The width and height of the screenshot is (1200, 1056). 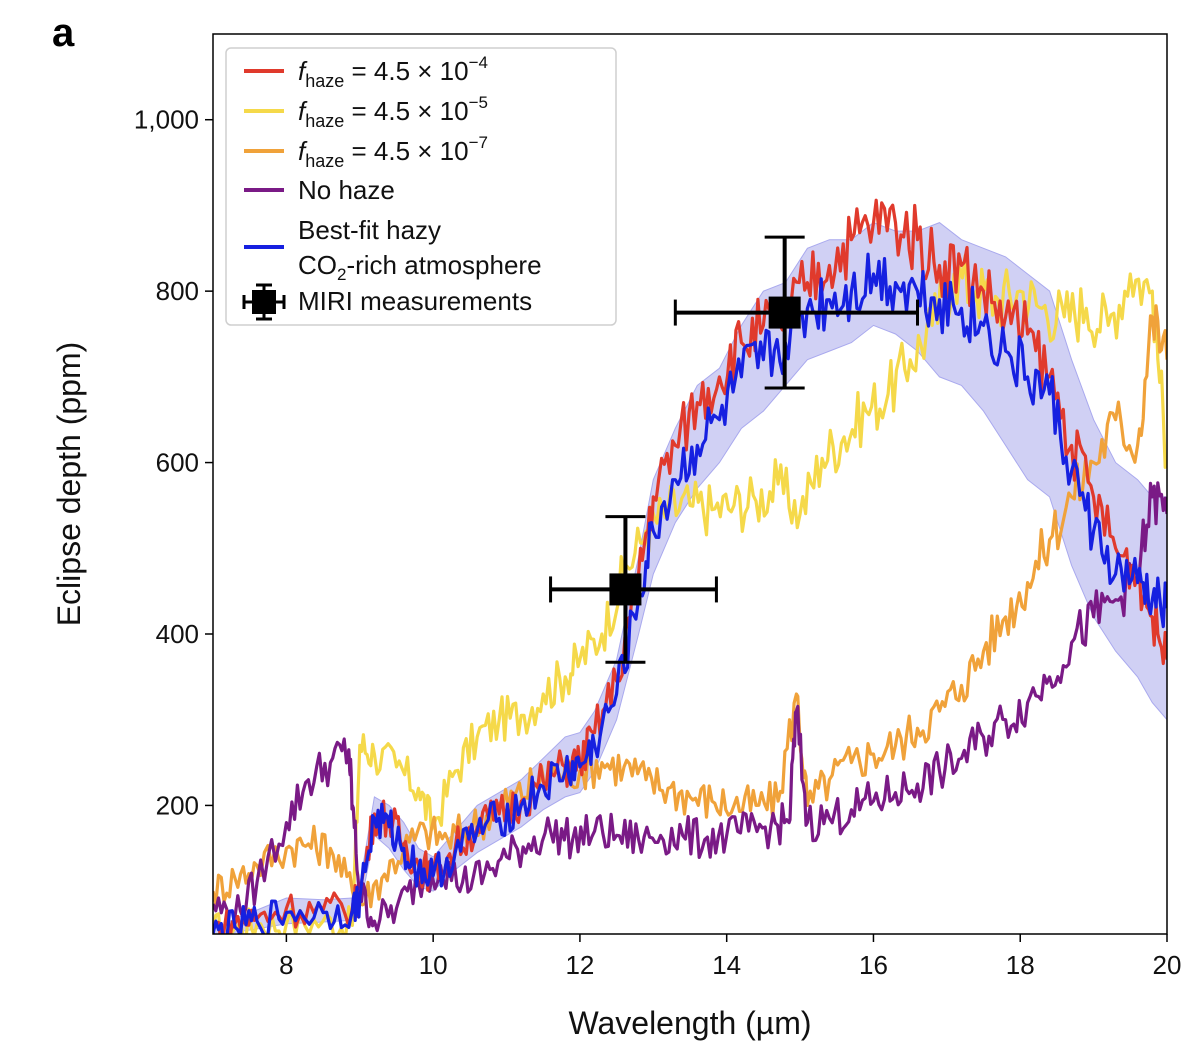 What do you see at coordinates (177, 634) in the screenshot?
I see `y-tick-label: 400` at bounding box center [177, 634].